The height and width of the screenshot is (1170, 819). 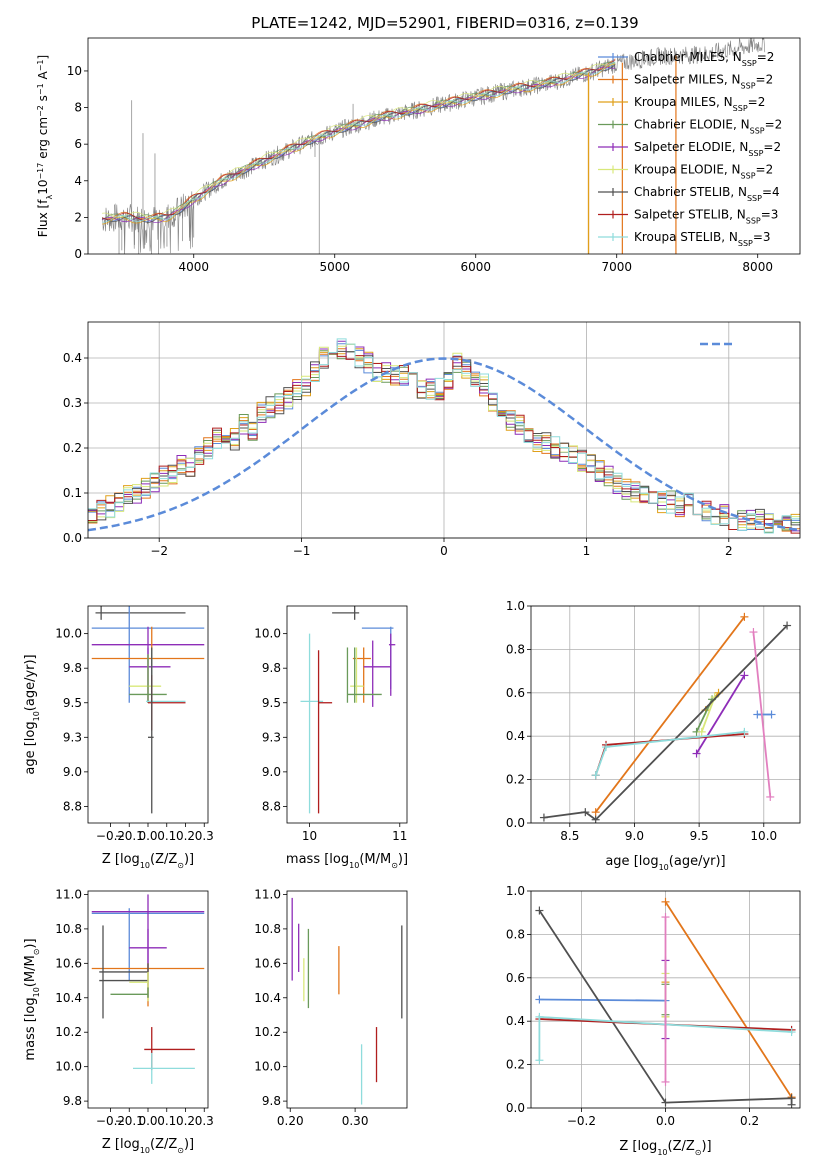 What do you see at coordinates (267, 634) in the screenshot?
I see `age-mass-ytick-label: 10.0` at bounding box center [267, 634].